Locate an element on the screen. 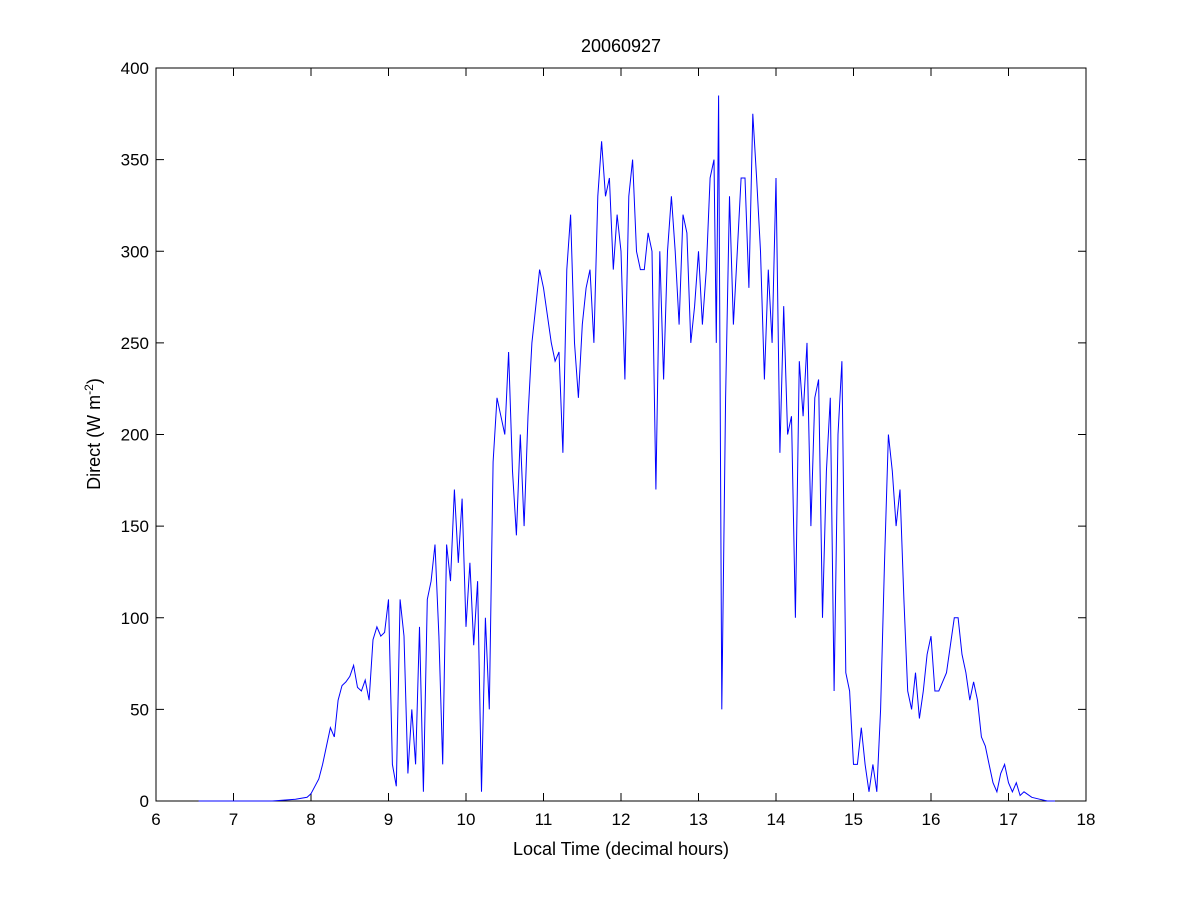 This screenshot has height=900, width=1200. x-tick-label: 12 is located at coordinates (621, 819).